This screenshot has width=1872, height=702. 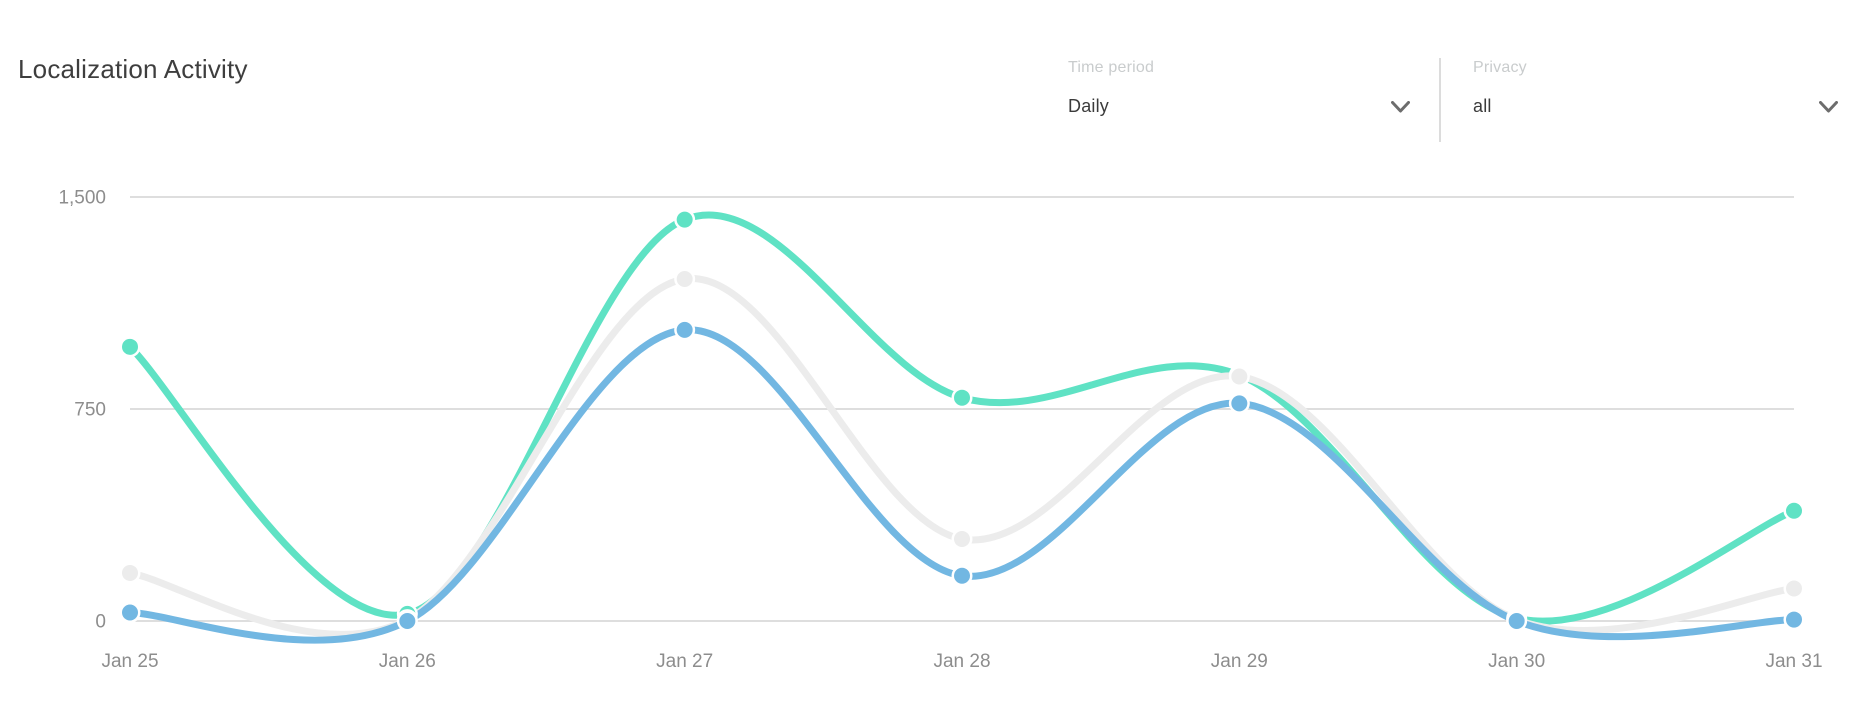 What do you see at coordinates (1655, 87) in the screenshot?
I see `privacy-dropdown: Privacy all` at bounding box center [1655, 87].